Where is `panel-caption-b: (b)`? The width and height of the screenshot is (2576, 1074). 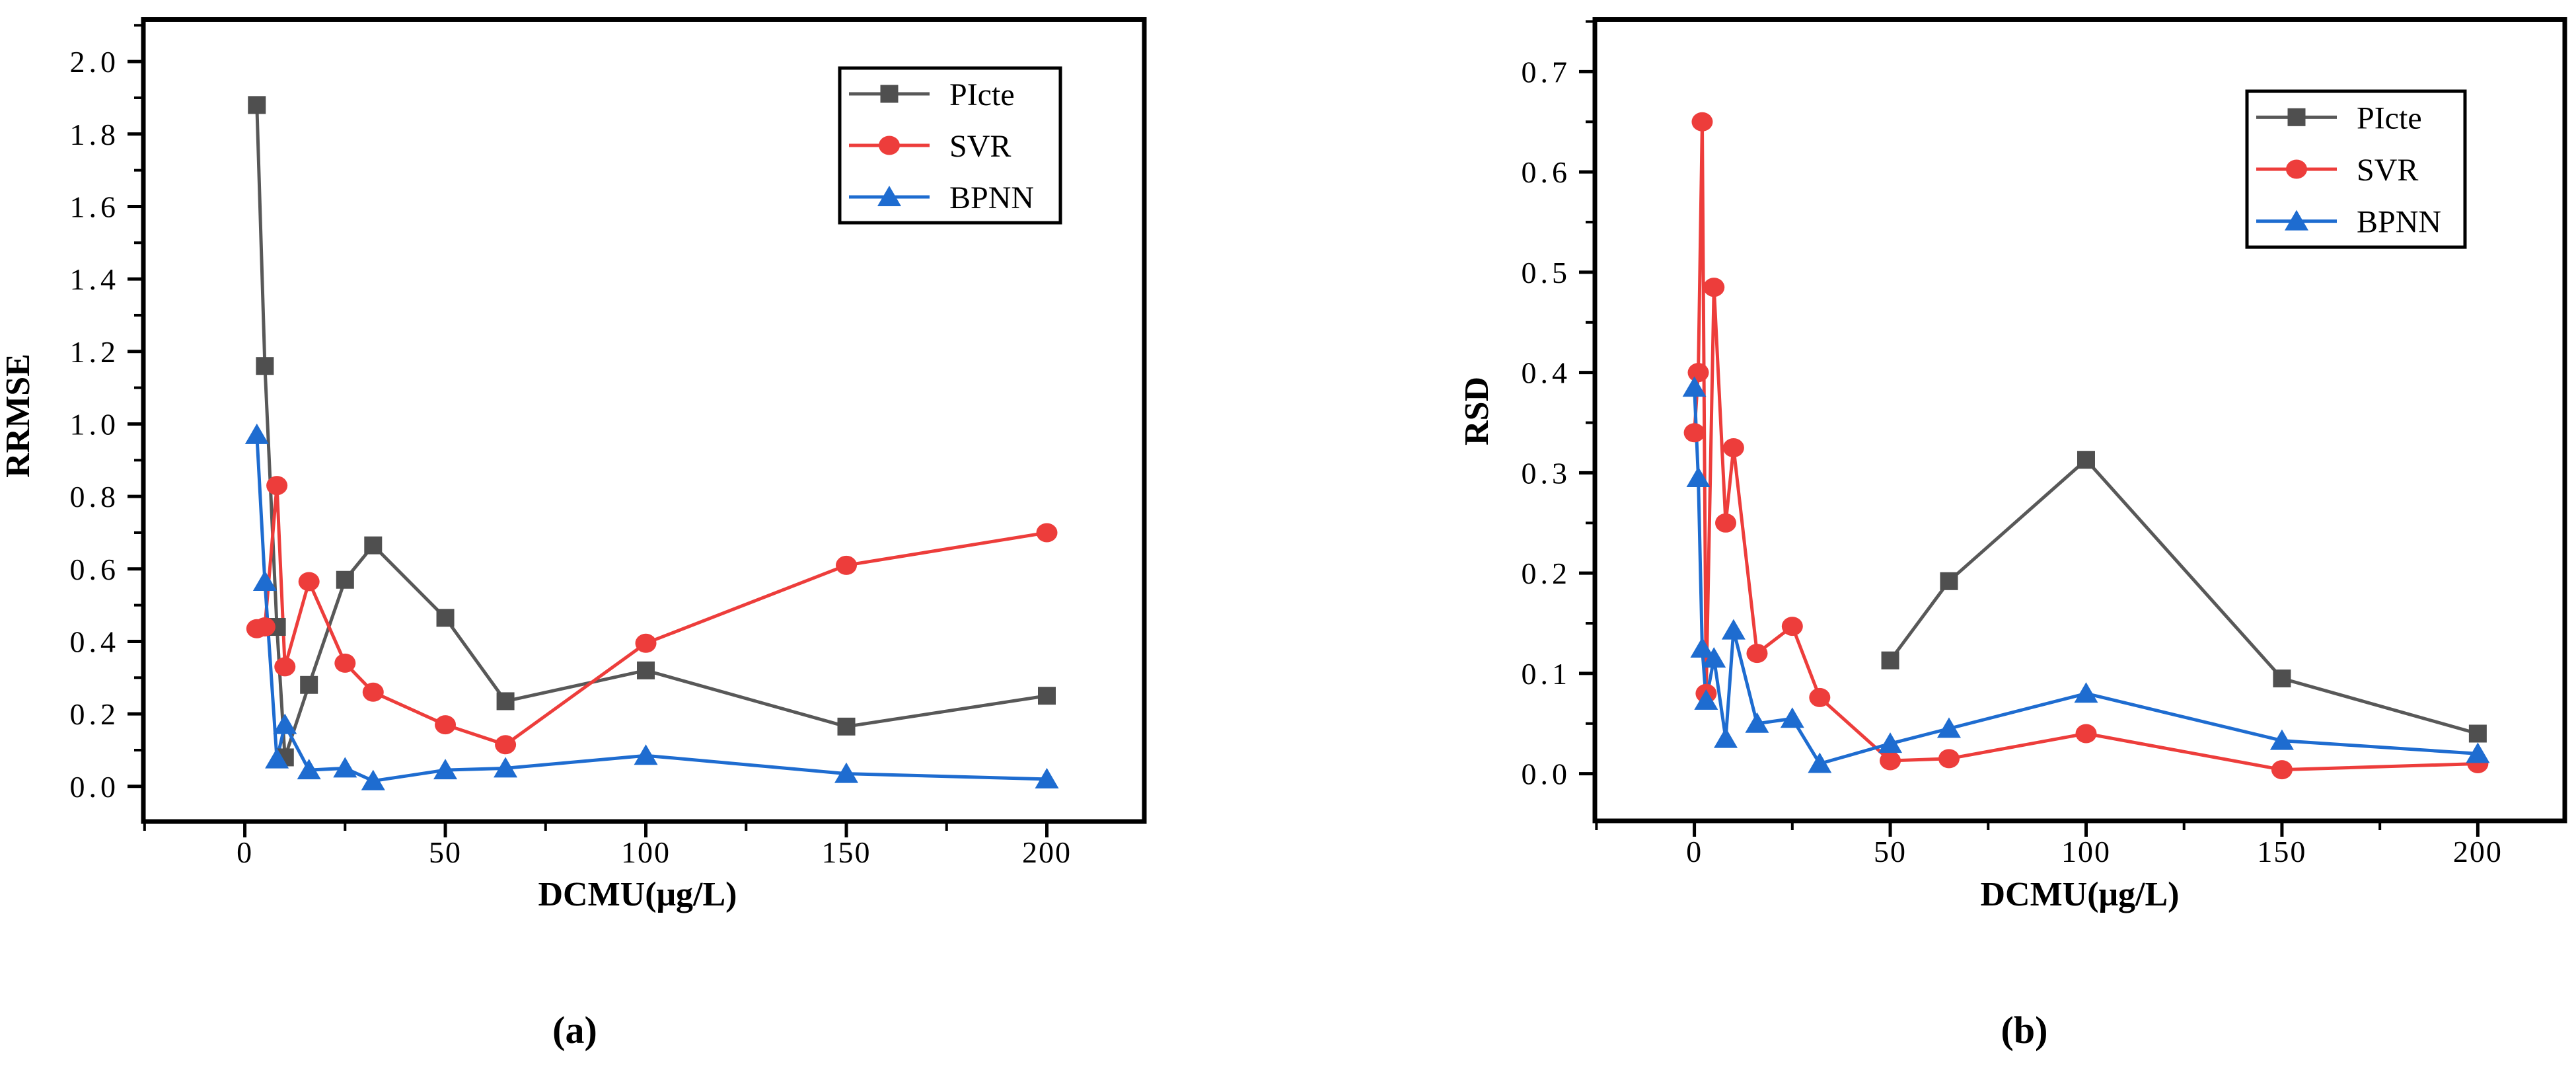 panel-caption-b: (b) is located at coordinates (2024, 1031).